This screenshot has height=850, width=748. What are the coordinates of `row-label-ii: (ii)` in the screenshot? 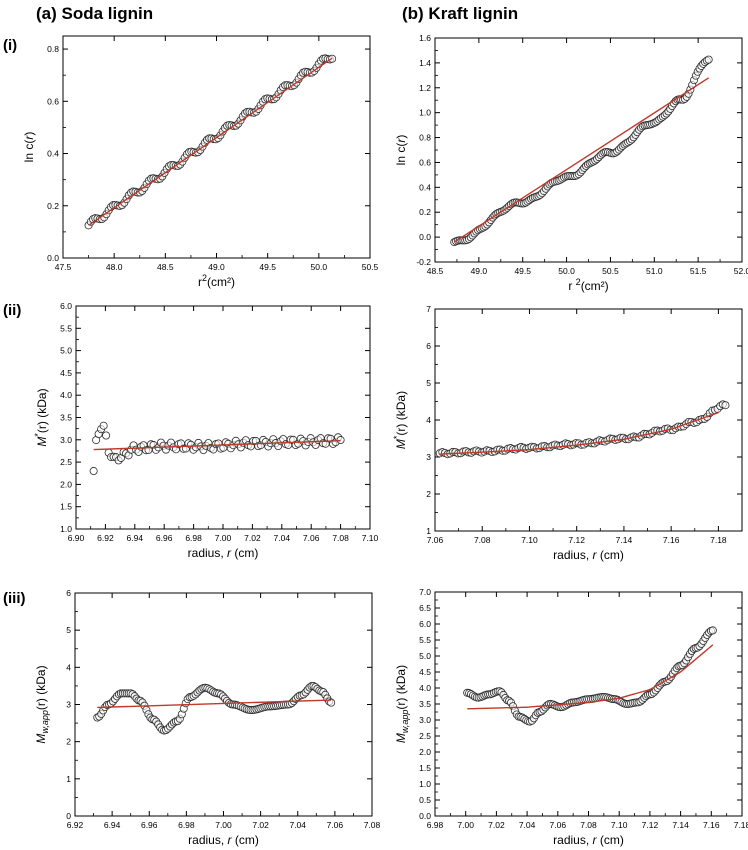 It's located at (12, 310).